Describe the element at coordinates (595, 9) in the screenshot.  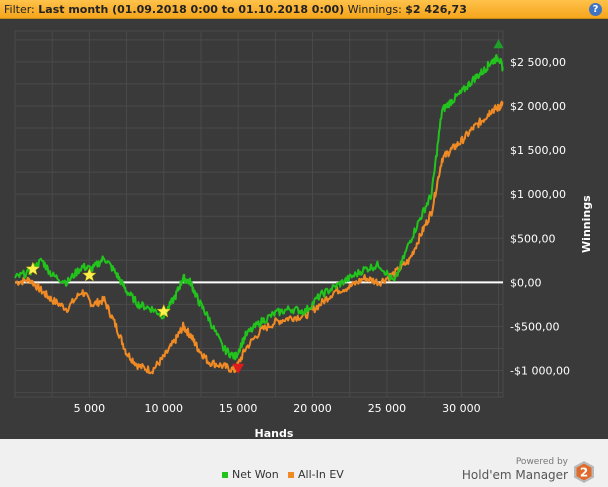
I see `help-icon: ?` at that location.